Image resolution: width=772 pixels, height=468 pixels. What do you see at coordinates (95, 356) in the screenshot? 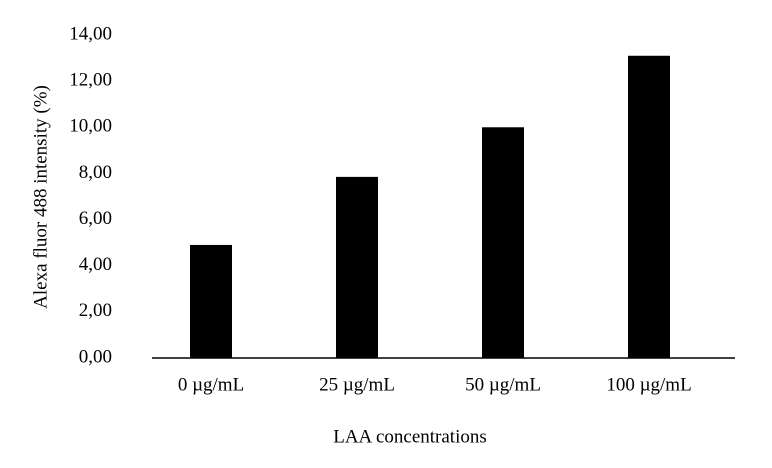
I see `y-tick-label: 0,00` at bounding box center [95, 356].